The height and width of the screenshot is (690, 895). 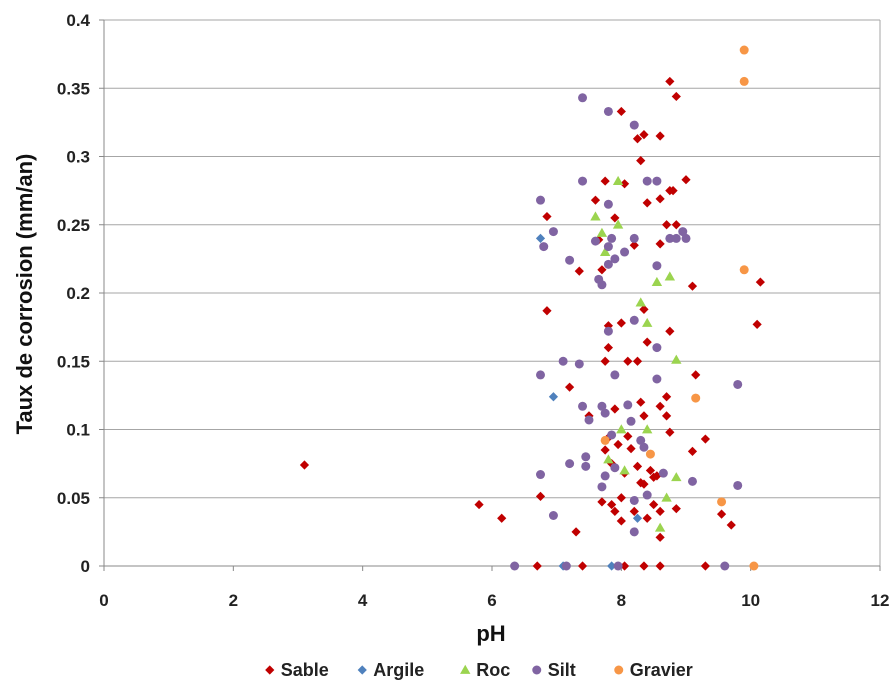 What do you see at coordinates (661, 670) in the screenshot?
I see `legend-label: Gravier` at bounding box center [661, 670].